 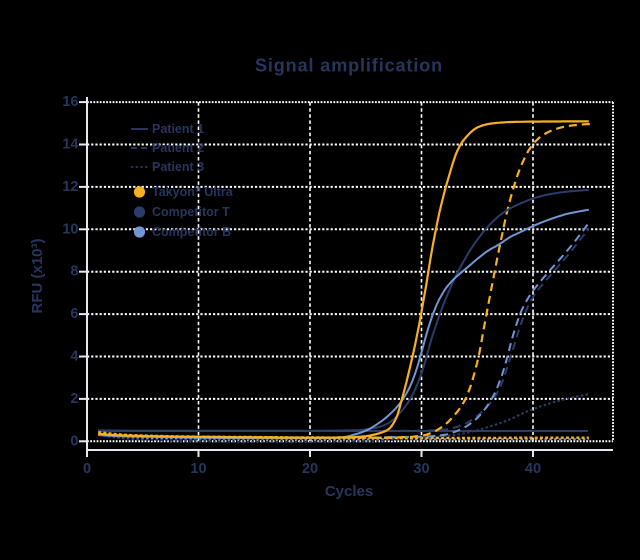 I want to click on svg-text: RFU (x10³), so click(x=37, y=275).